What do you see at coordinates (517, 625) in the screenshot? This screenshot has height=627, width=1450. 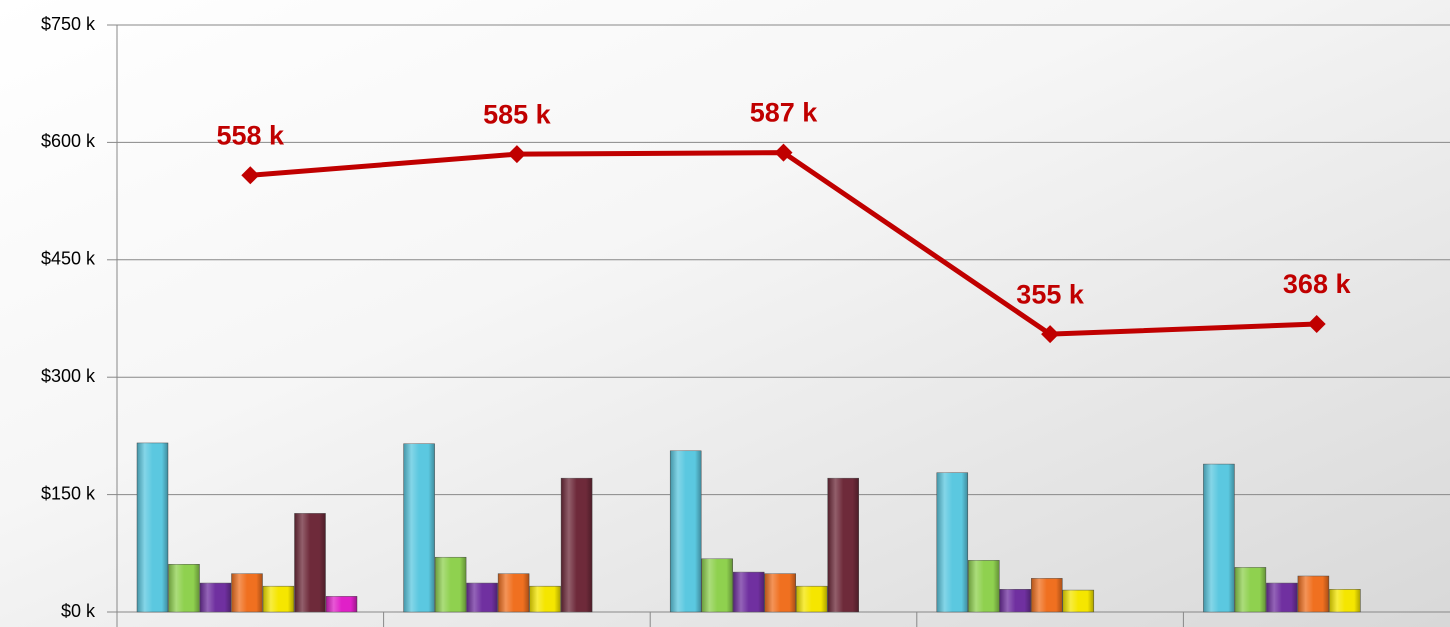 I see `x-tick-label: FY08` at bounding box center [517, 625].